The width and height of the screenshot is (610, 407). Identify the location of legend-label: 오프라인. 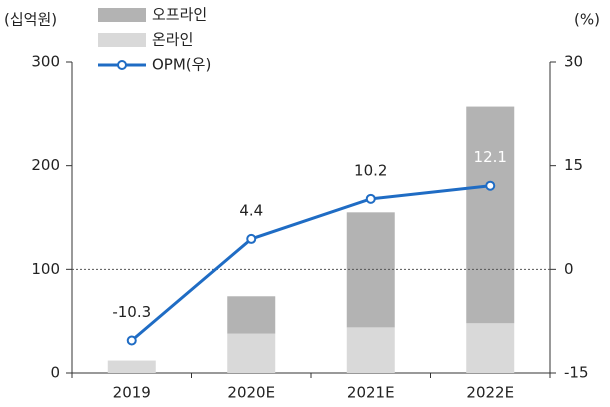
(179, 15).